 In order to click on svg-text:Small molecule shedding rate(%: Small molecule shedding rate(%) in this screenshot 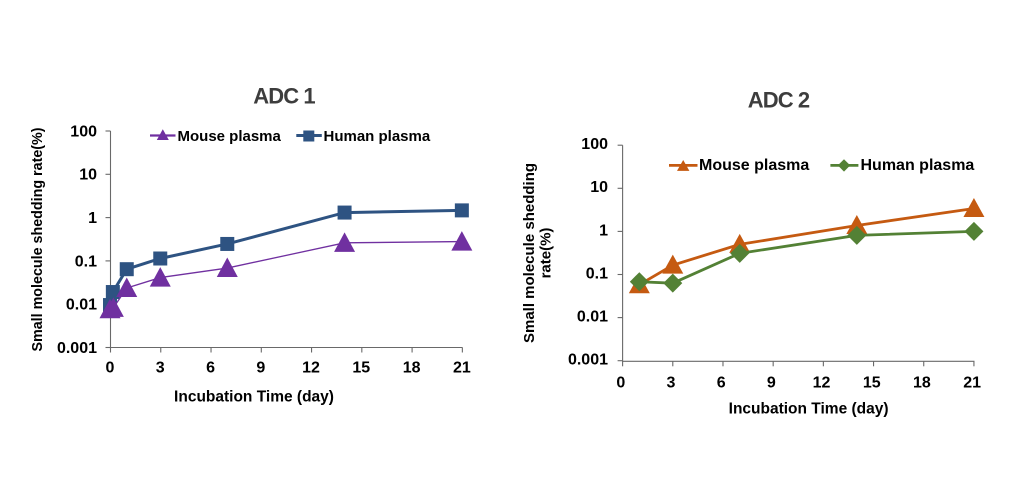, I will do `click(38, 239)`.